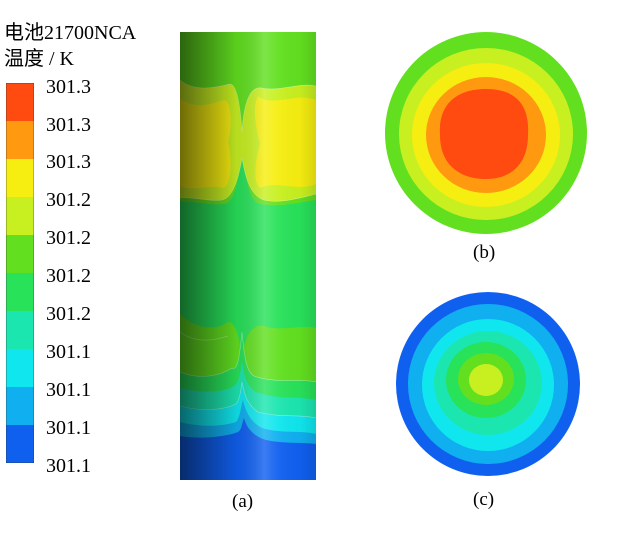 The image size is (629, 539). What do you see at coordinates (484, 499) in the screenshot?
I see `caption-c: (c)` at bounding box center [484, 499].